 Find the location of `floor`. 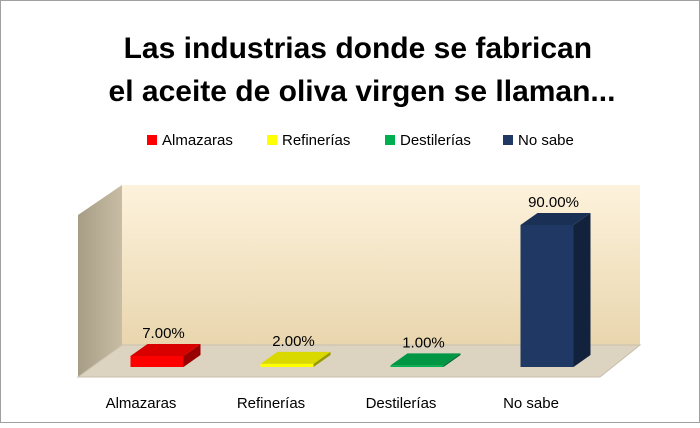

floor is located at coordinates (359, 361).